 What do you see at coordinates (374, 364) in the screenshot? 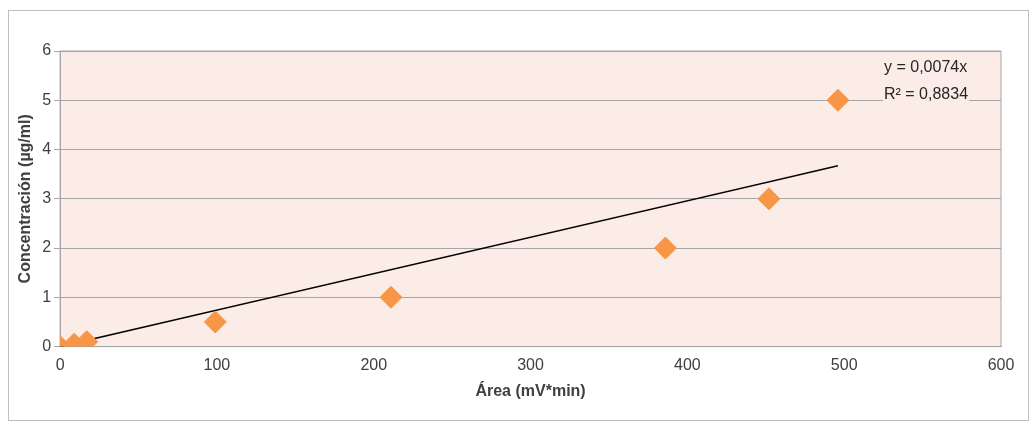
I see `x-tick-label: 200` at bounding box center [374, 364].